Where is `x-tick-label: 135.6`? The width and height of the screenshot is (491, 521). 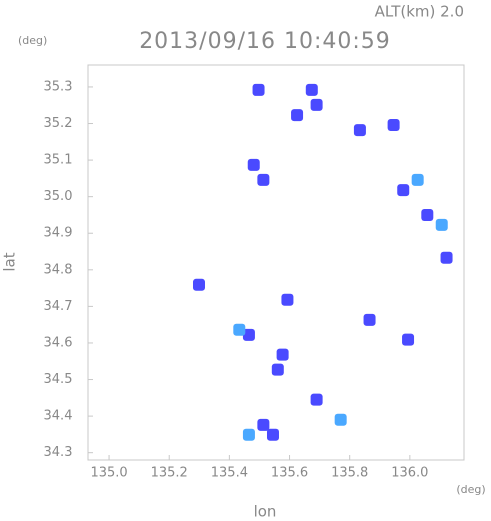
x-tick-label: 135.6 is located at coordinates (289, 473).